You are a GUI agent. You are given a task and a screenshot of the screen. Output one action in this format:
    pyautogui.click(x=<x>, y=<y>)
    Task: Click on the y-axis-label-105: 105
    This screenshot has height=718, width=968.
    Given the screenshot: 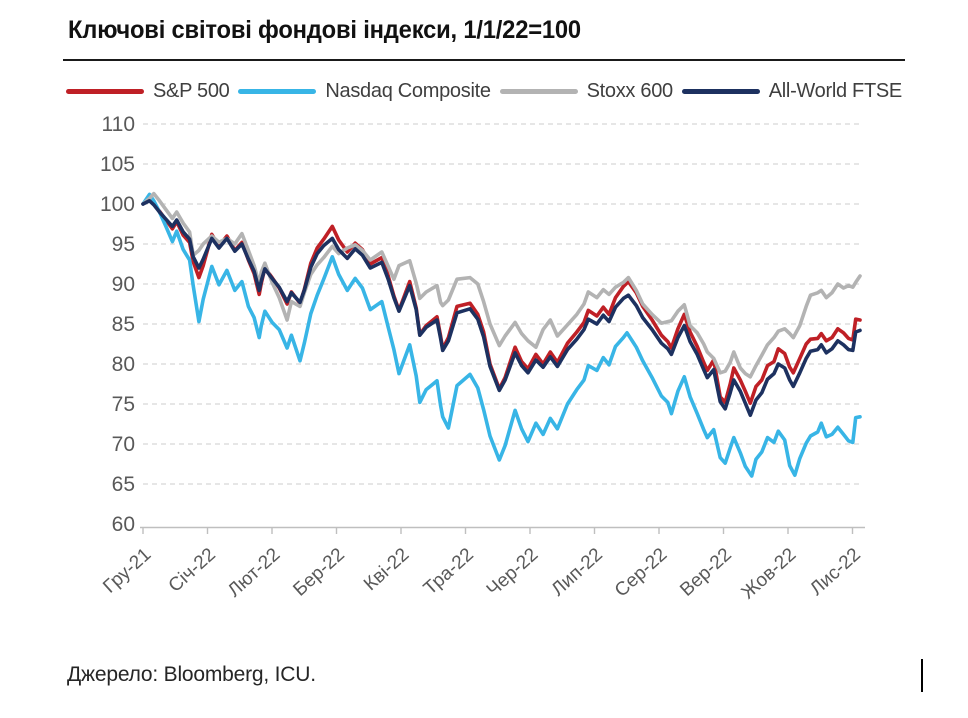 What is the action you would take?
    pyautogui.click(x=117, y=164)
    